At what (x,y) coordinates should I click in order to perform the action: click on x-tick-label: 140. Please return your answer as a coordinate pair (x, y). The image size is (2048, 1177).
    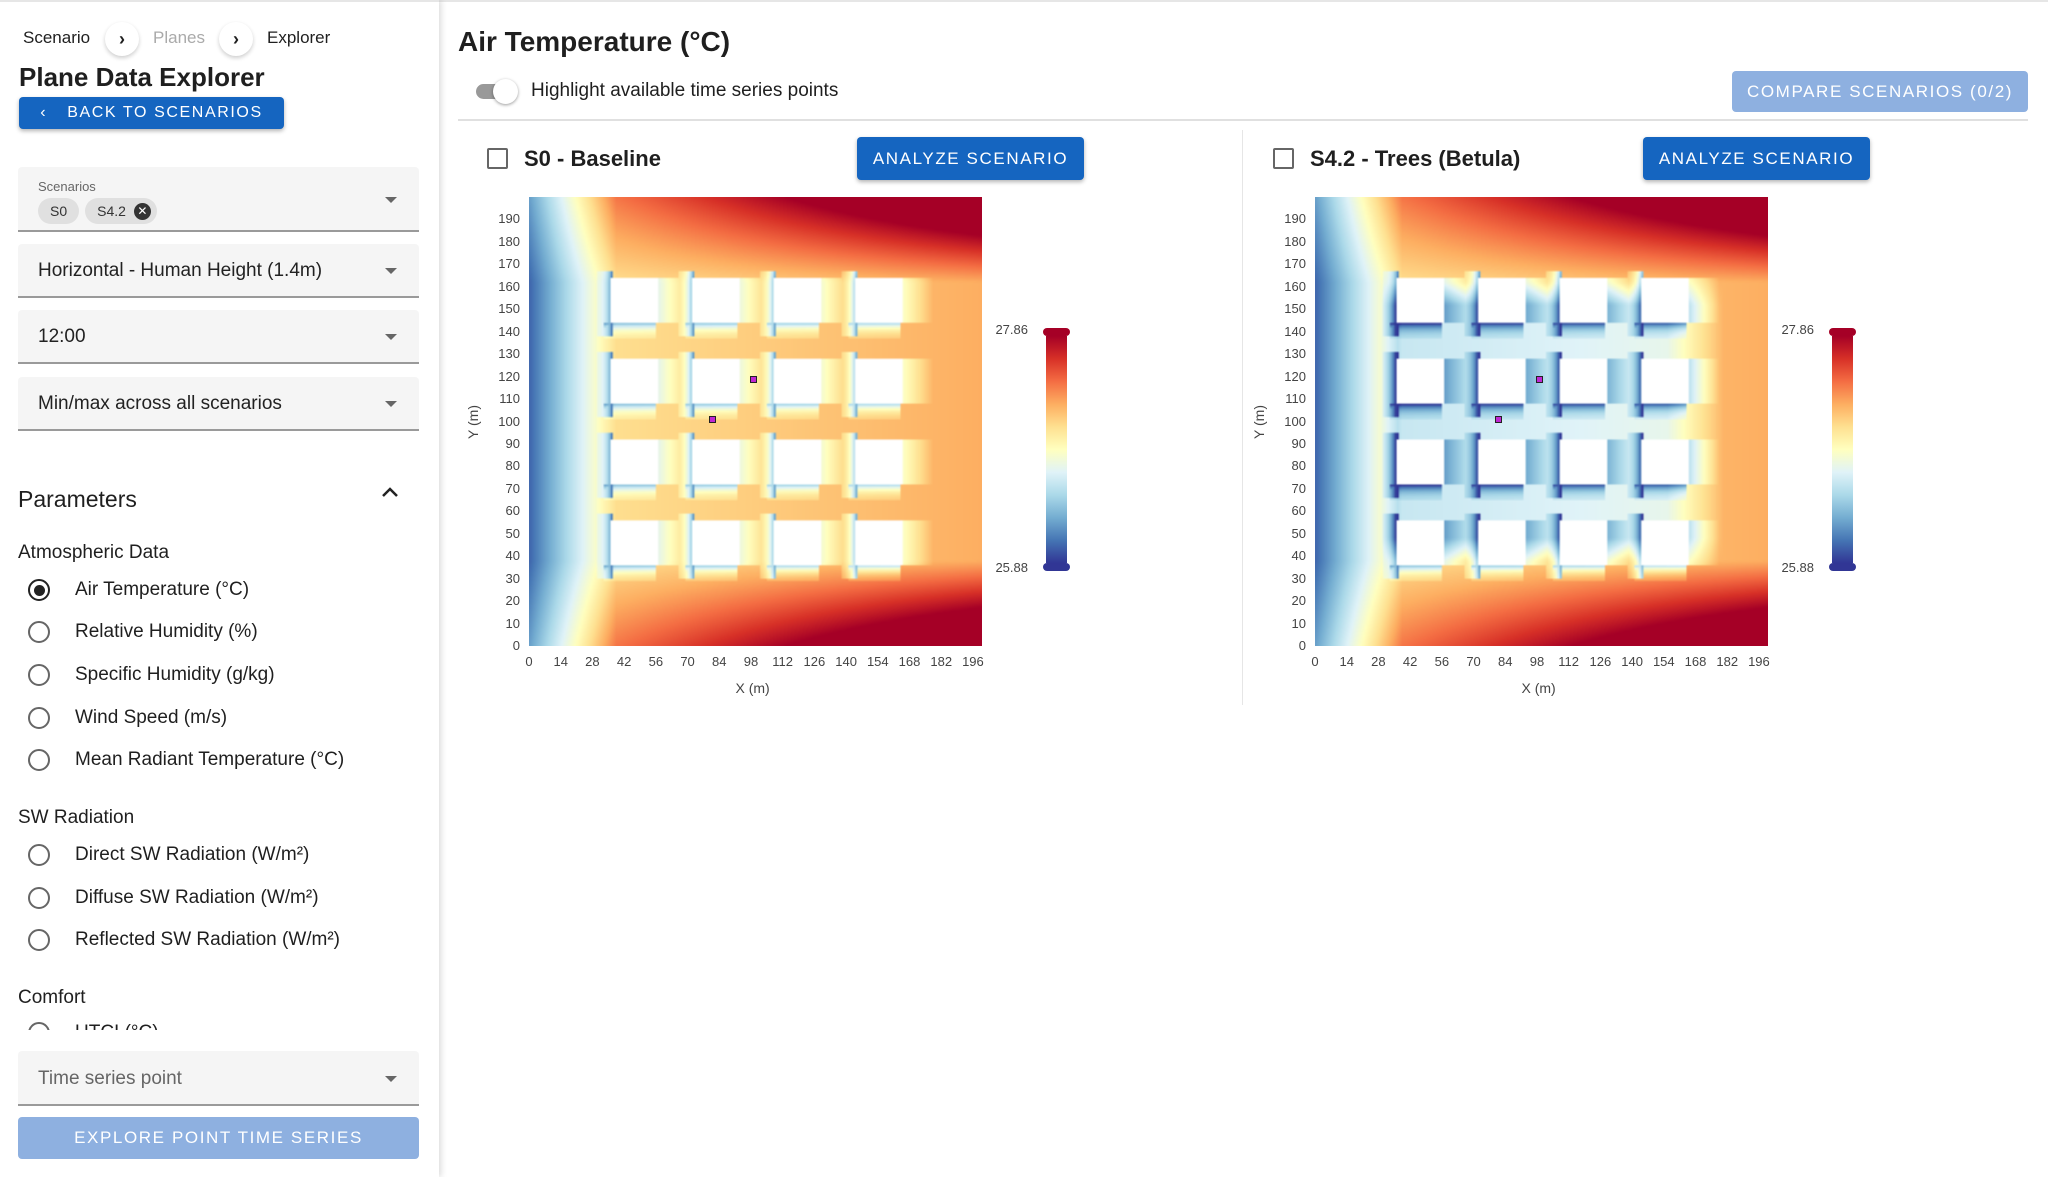
    Looking at the image, I should click on (846, 661).